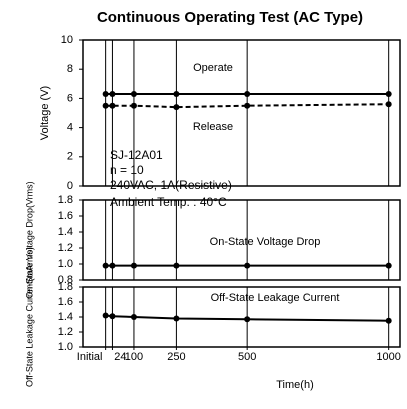  What do you see at coordinates (70, 69) in the screenshot?
I see `y-tick-label: 8` at bounding box center [70, 69].